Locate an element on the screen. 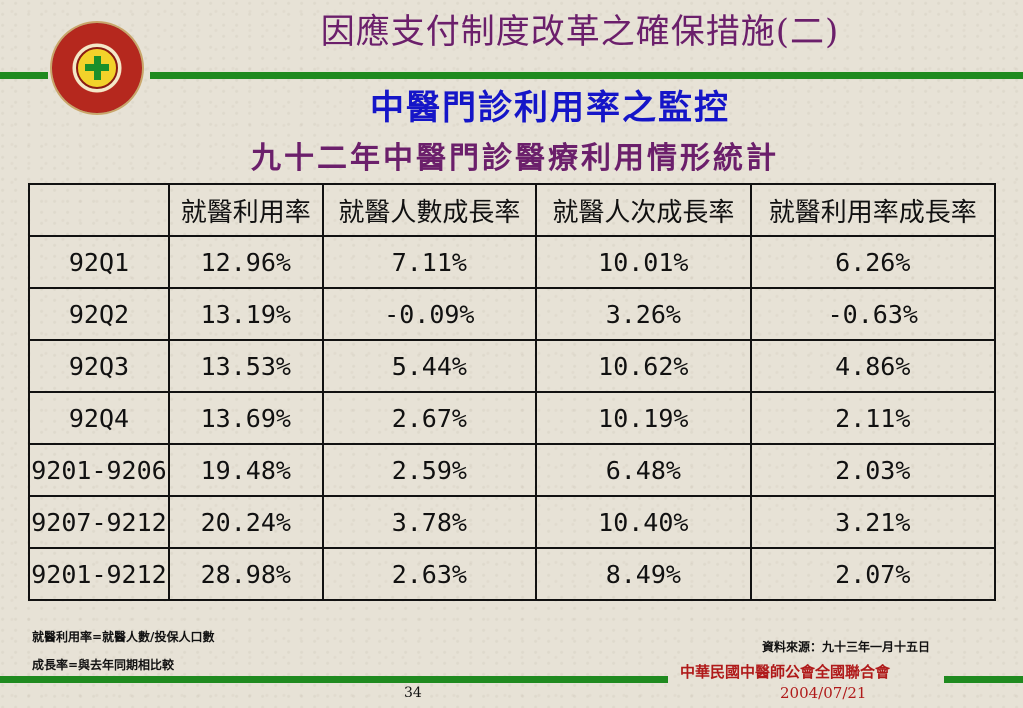 Image resolution: width=1023 pixels, height=708 pixels. period-cell: 92Q1 is located at coordinates (99, 262).